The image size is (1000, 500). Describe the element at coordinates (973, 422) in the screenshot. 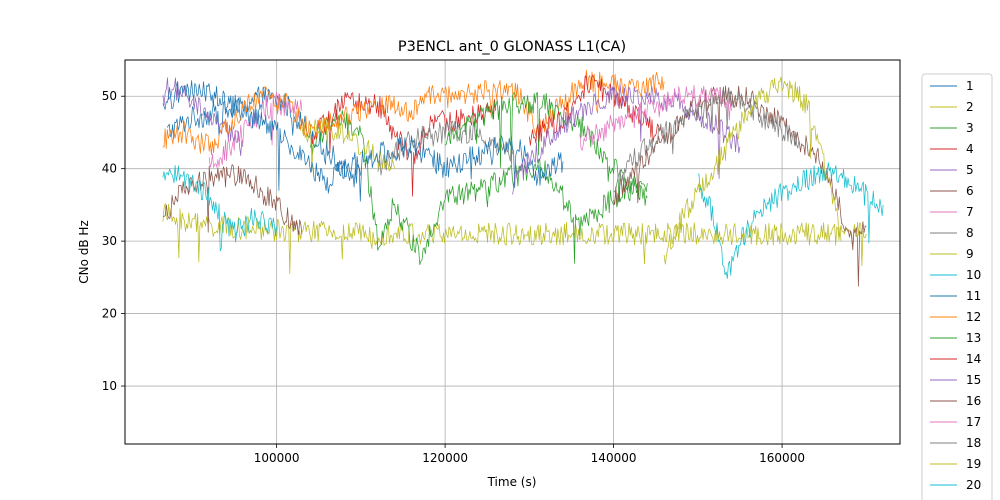

I see `legend-label-17: 17` at that location.